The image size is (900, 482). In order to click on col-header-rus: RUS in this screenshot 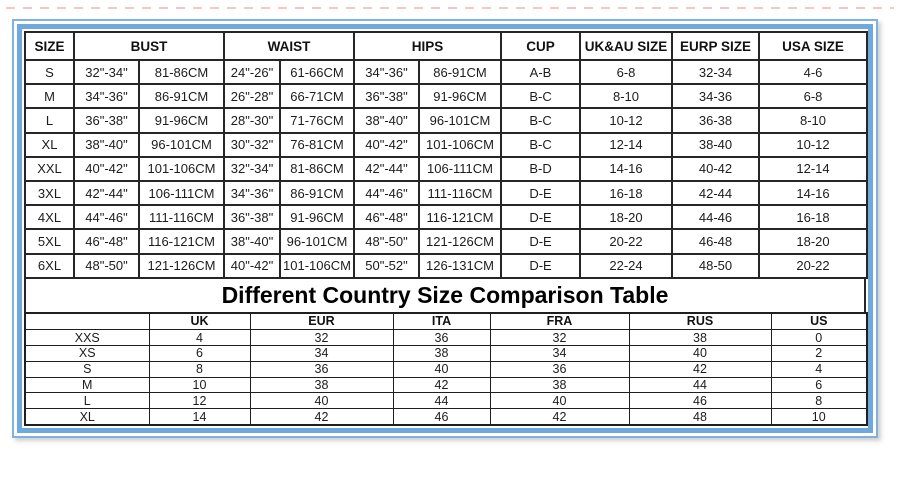, I will do `click(700, 321)`.